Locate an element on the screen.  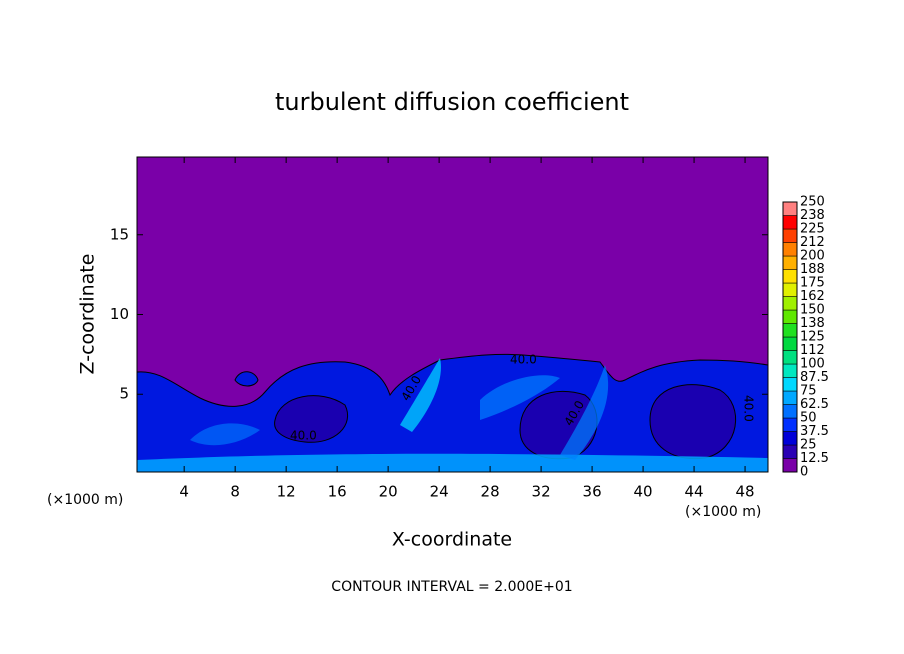
y-tick-label: 5 is located at coordinates (124, 394).